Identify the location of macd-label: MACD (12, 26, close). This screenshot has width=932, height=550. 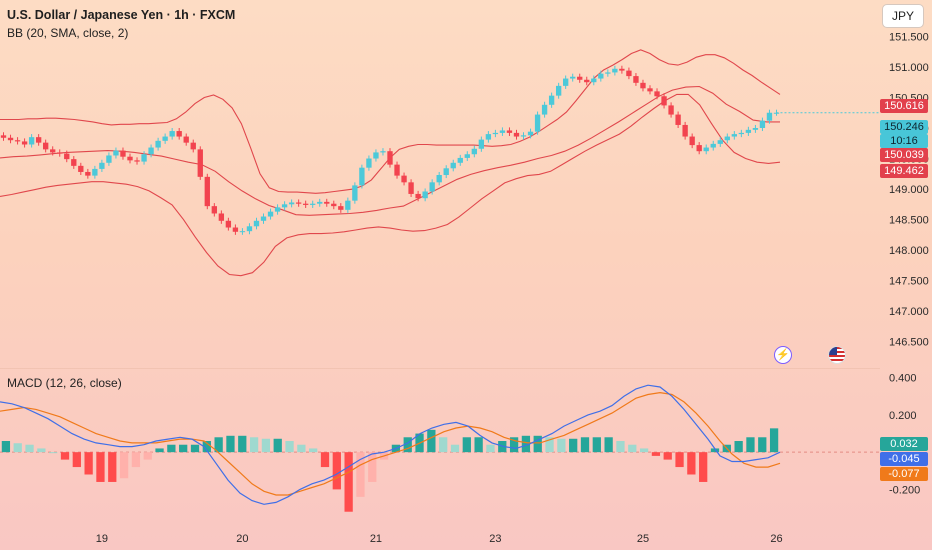
(64, 383).